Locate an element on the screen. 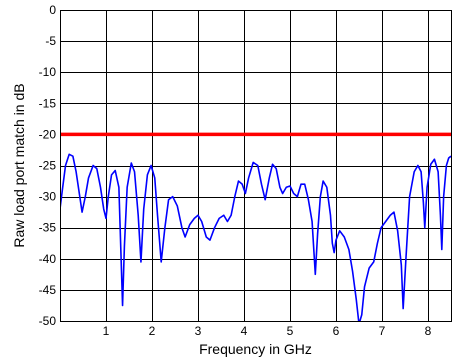  y-tick-label: -30 is located at coordinates (48, 197).